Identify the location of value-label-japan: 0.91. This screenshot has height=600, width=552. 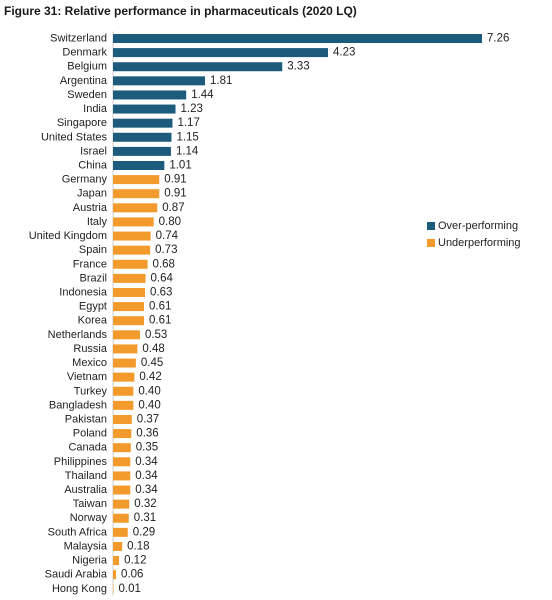
(175, 194).